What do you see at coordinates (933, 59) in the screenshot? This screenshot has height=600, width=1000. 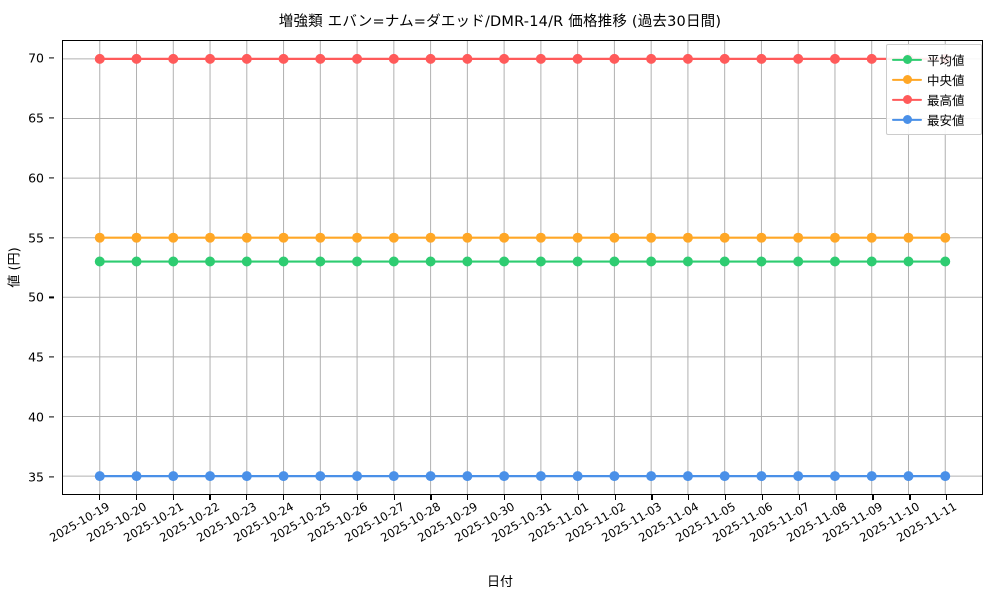 I see `legend-item-1: 平均値` at bounding box center [933, 59].